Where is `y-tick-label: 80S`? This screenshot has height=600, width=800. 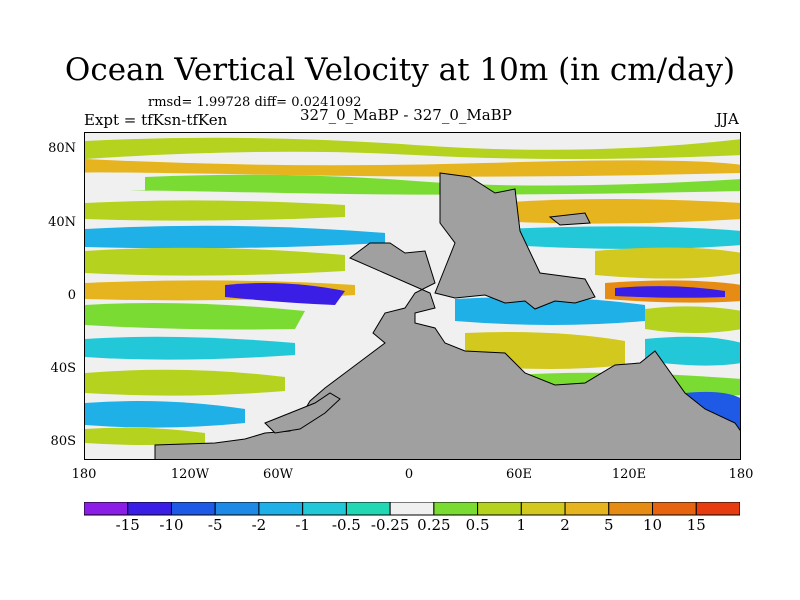
y-tick-label: 80S is located at coordinates (63, 441).